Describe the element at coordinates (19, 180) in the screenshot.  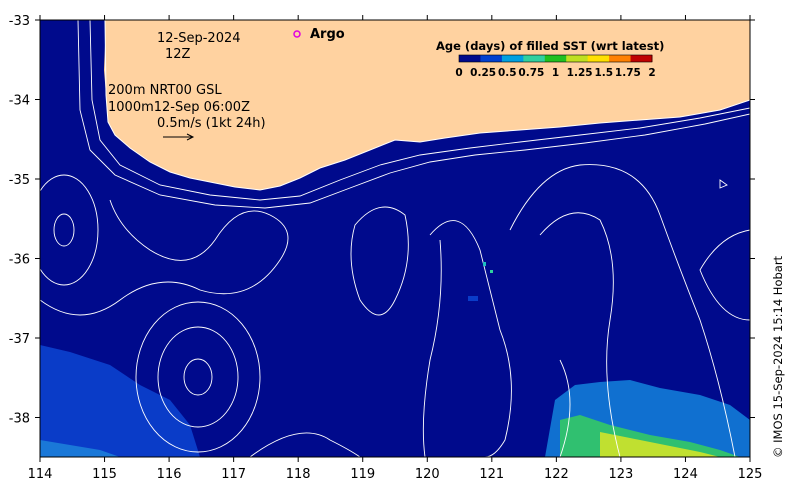
I see `y-tick-label: -35` at that location.